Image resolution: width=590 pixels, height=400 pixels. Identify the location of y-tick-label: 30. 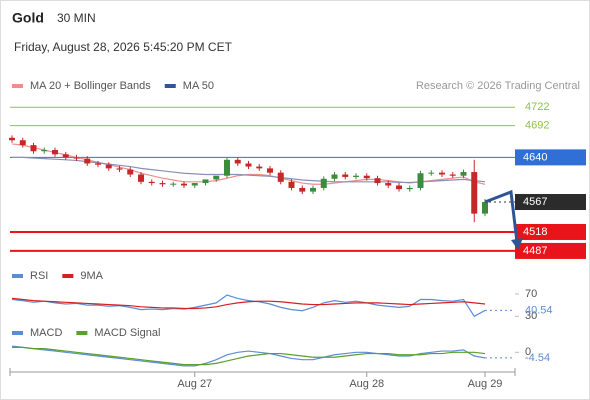
(531, 316).